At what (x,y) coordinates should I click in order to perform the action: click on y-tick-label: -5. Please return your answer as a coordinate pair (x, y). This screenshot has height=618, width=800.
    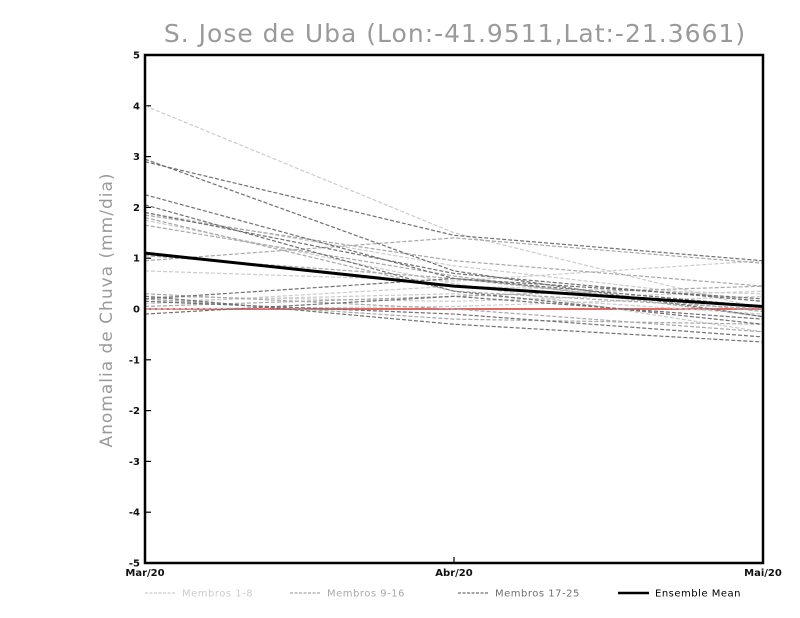
    Looking at the image, I should click on (134, 564).